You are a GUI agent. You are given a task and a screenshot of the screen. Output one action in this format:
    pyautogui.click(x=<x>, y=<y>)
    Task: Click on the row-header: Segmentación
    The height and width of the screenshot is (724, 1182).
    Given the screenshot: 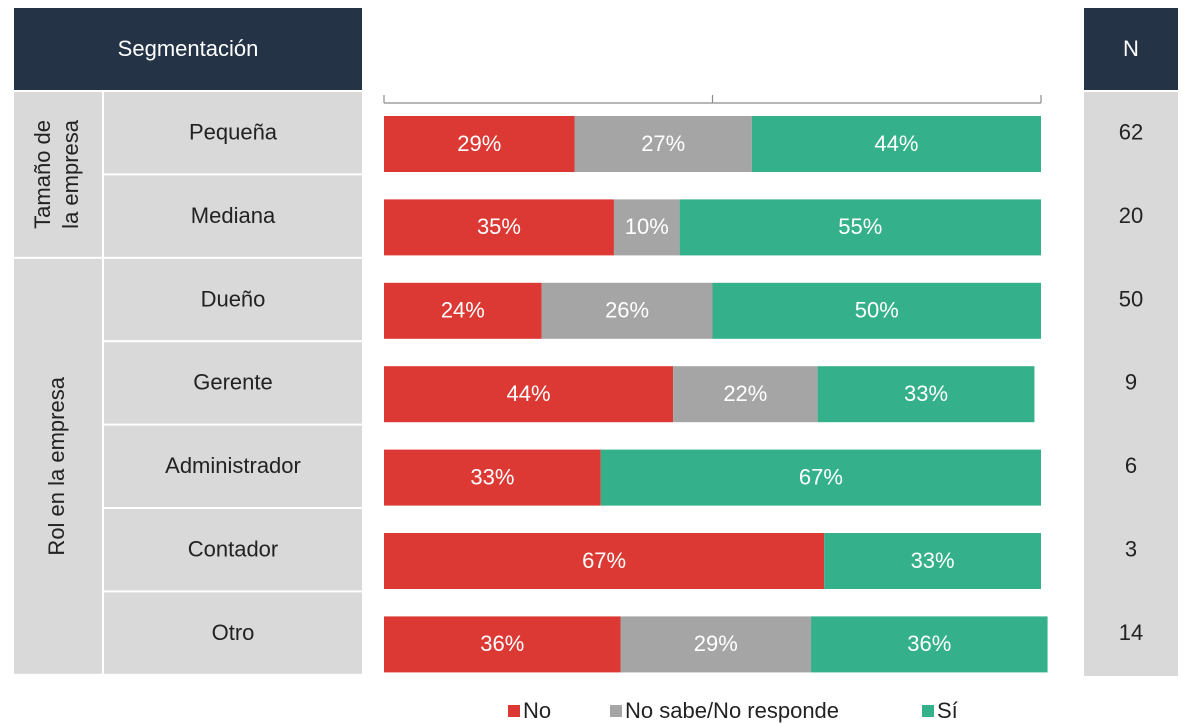 What is the action you would take?
    pyautogui.click(x=188, y=48)
    